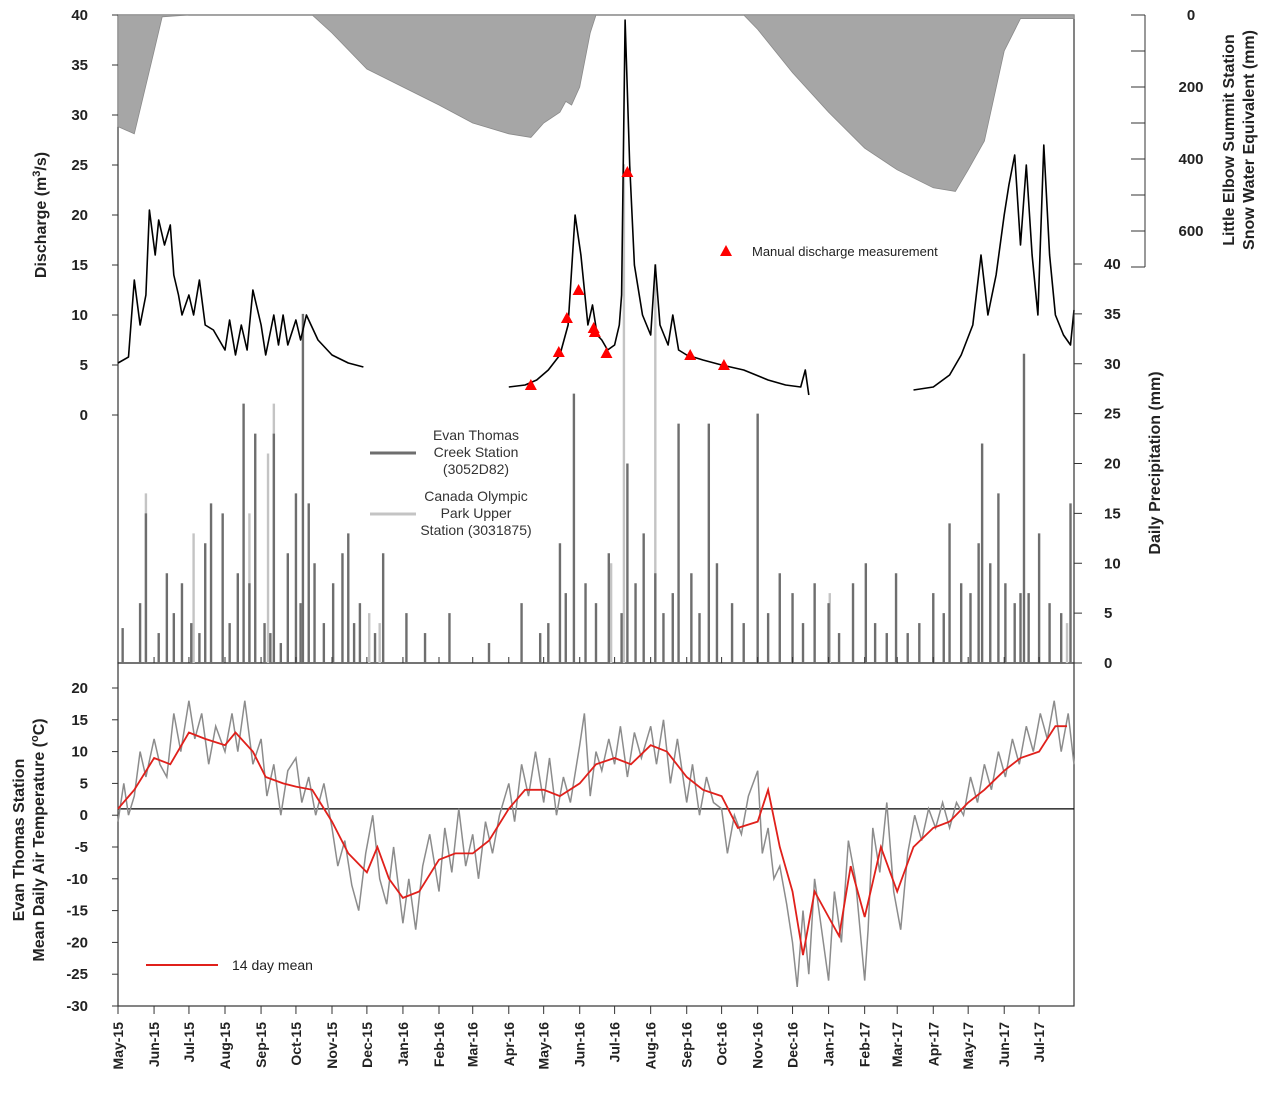 This screenshot has height=1102, width=1267. What do you see at coordinates (81, 847) in the screenshot?
I see `temperature-tick-label: -5` at bounding box center [81, 847].